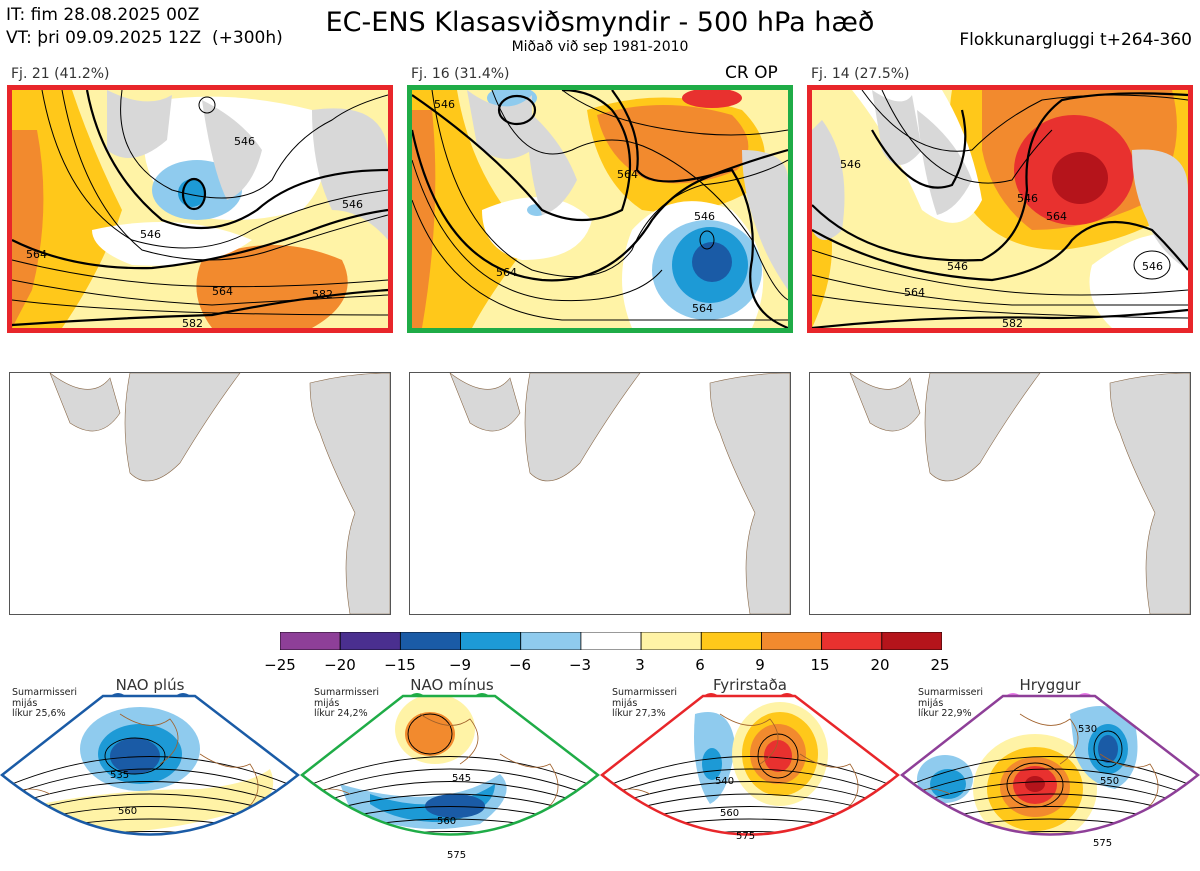 This screenshot has height=871, width=1200. I want to click on cluster-1-map: 546 564 582 564 546 546 582, so click(200, 209).